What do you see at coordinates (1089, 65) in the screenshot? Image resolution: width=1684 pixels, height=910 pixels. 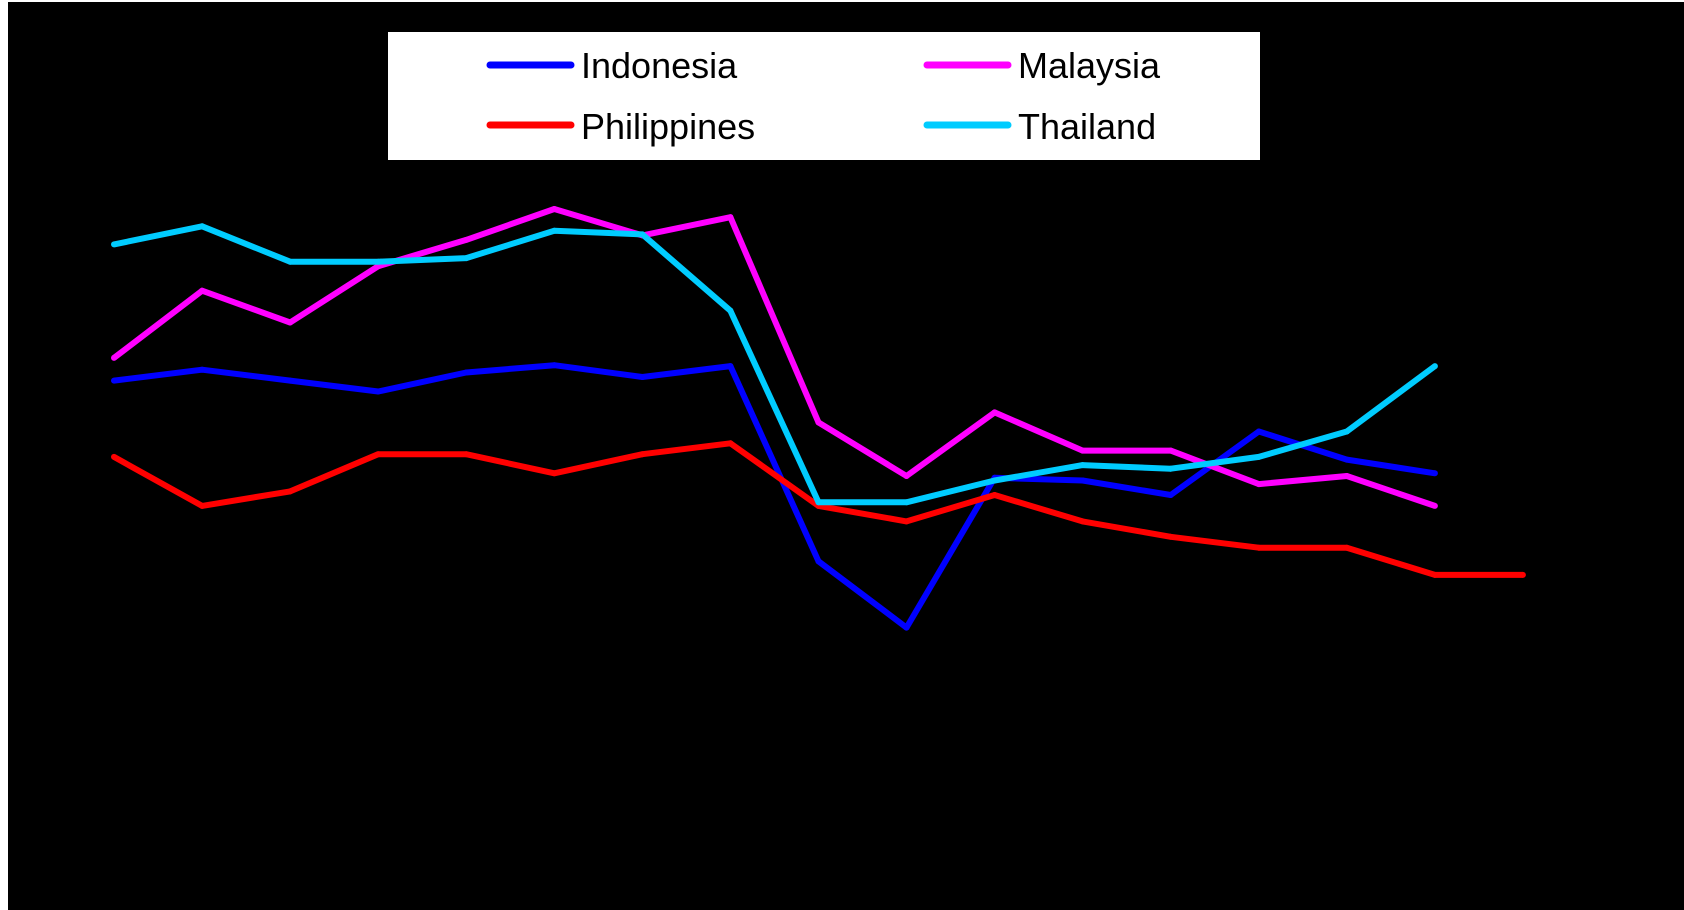 I see `legend-label-malaysia: Malaysia` at bounding box center [1089, 65].